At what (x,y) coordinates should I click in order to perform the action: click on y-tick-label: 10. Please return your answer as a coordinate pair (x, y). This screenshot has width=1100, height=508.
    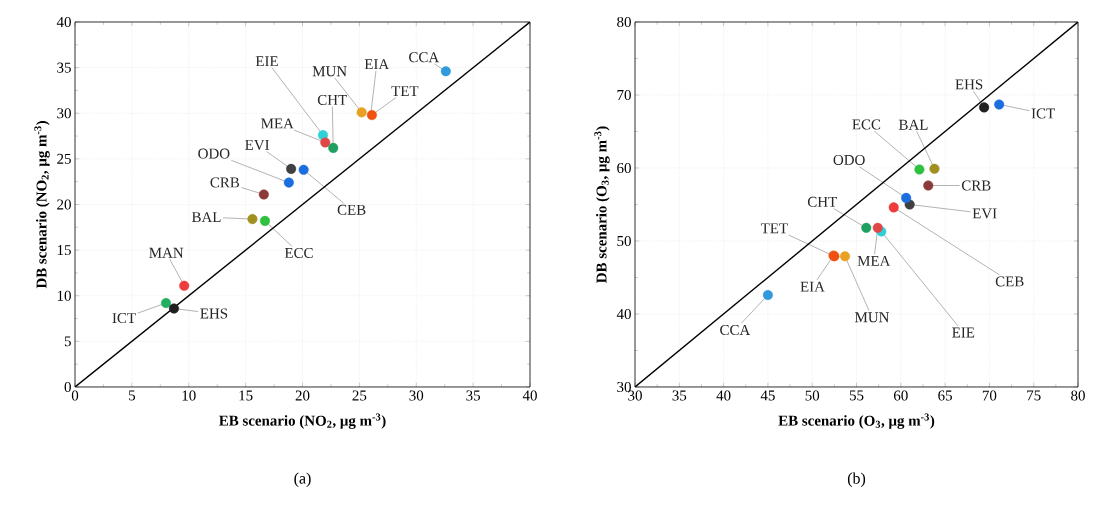
    Looking at the image, I should click on (64, 295).